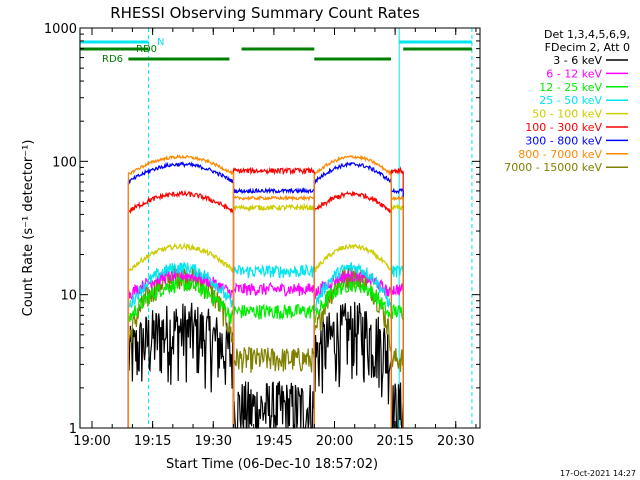  I want to click on x-tick-label: 20:30, so click(455, 441).